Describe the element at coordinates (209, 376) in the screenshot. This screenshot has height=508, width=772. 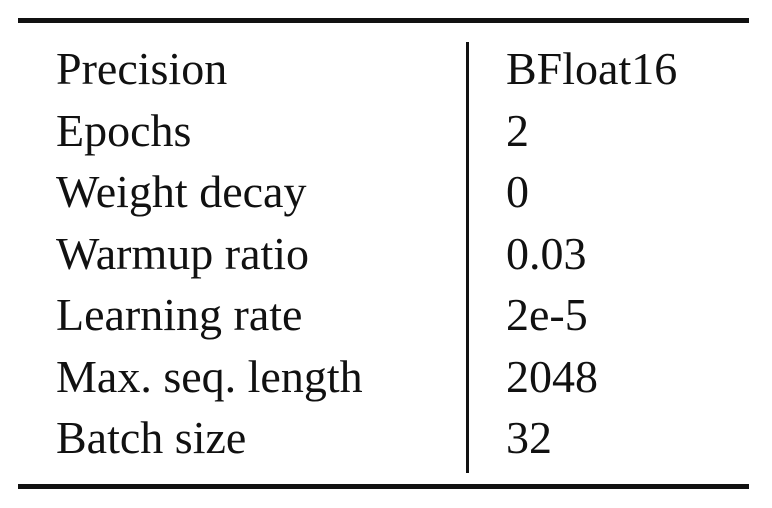
I see `parameter-name: Max. seq. length` at that location.